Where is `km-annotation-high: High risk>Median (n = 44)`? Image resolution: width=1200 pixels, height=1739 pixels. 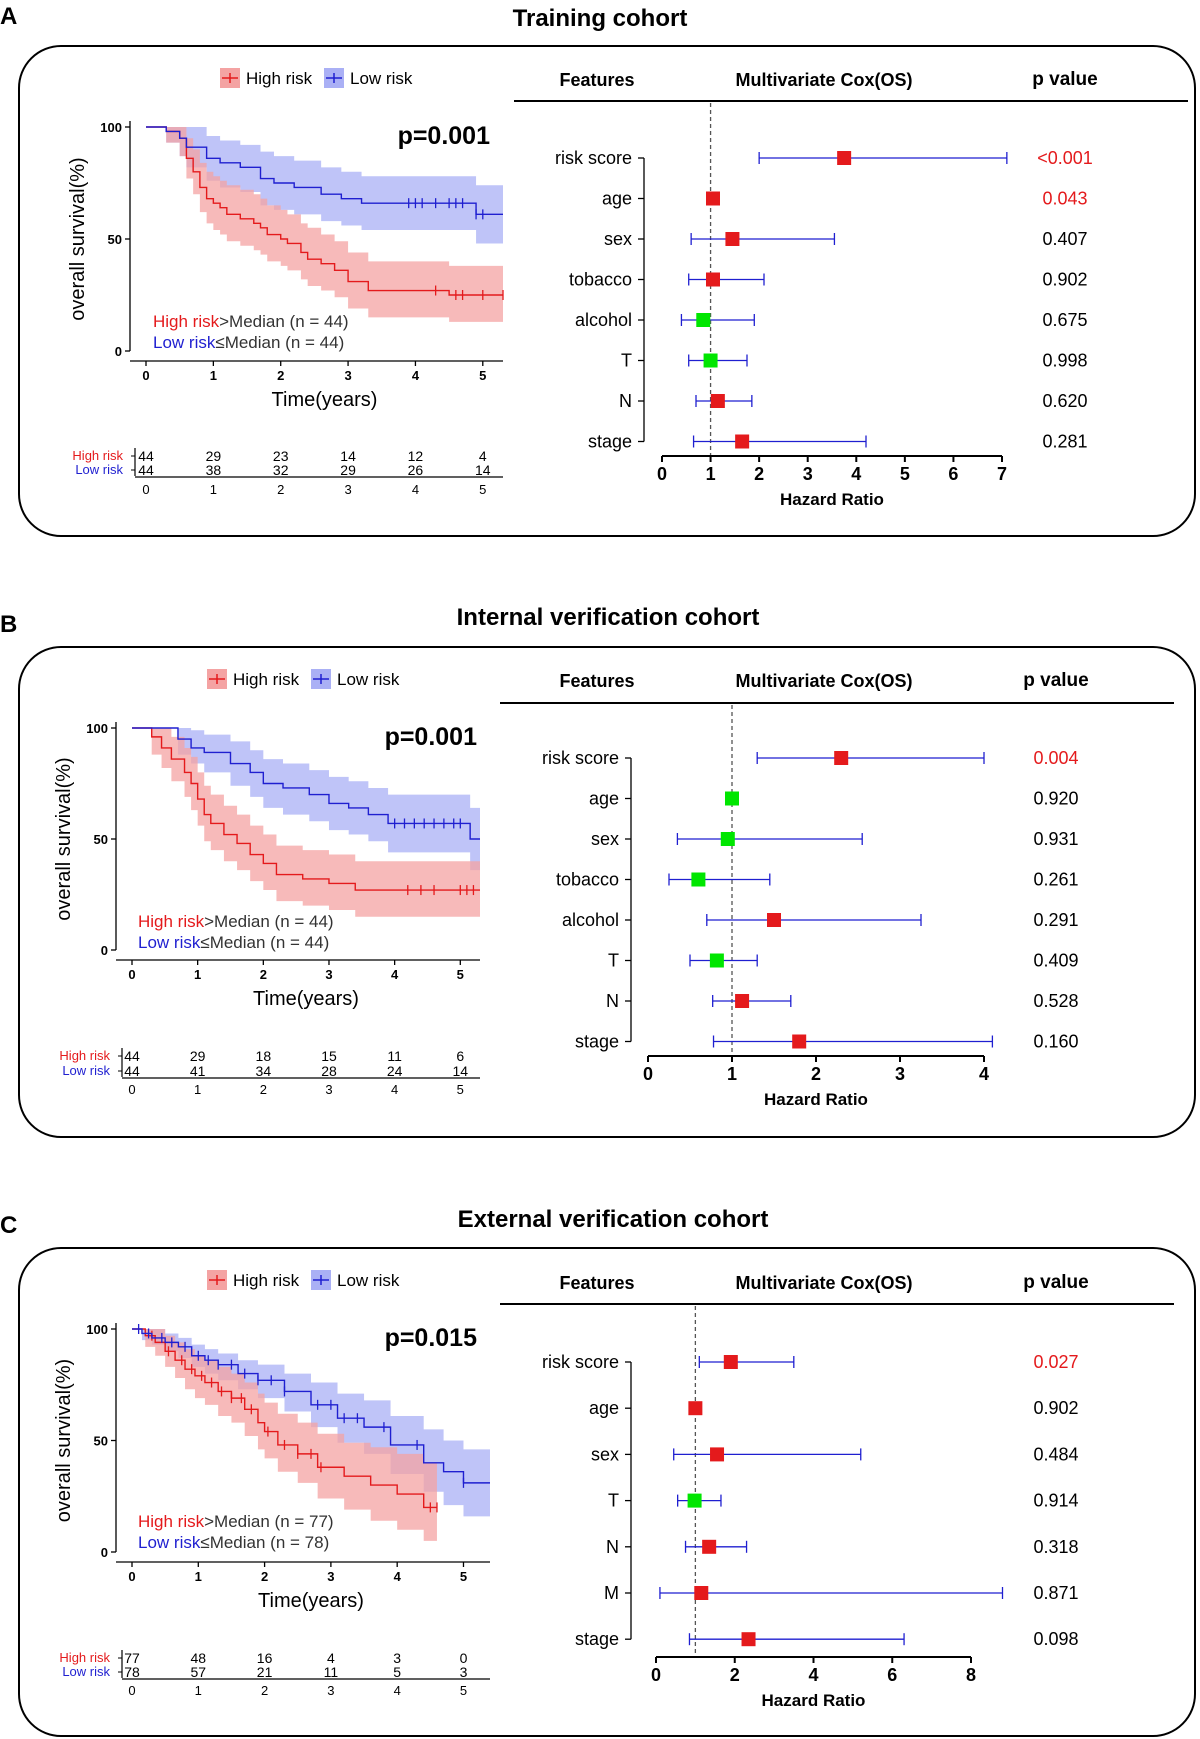 km-annotation-high: High risk>Median (n = 44) is located at coordinates (236, 921).